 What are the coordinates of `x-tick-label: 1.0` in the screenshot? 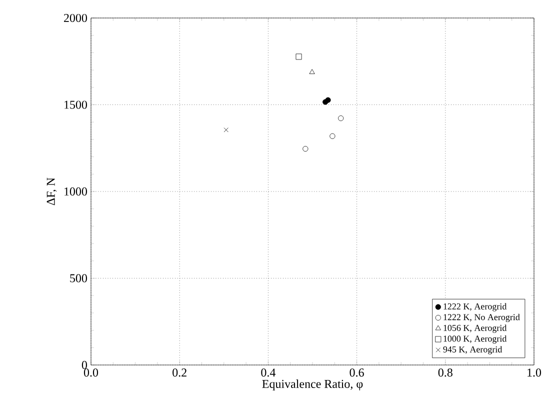 It's located at (535, 372).